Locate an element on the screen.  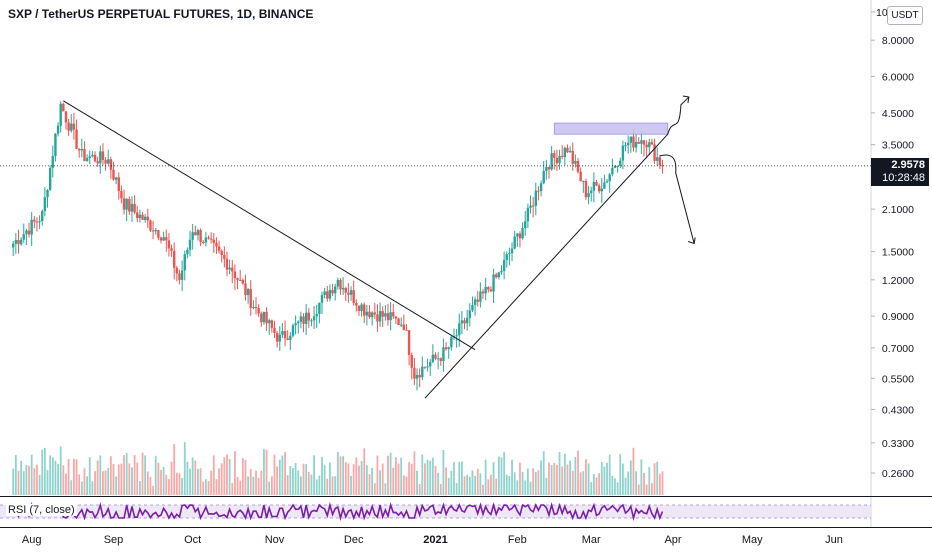
y-tick-label: 1.2000 is located at coordinates (898, 281).